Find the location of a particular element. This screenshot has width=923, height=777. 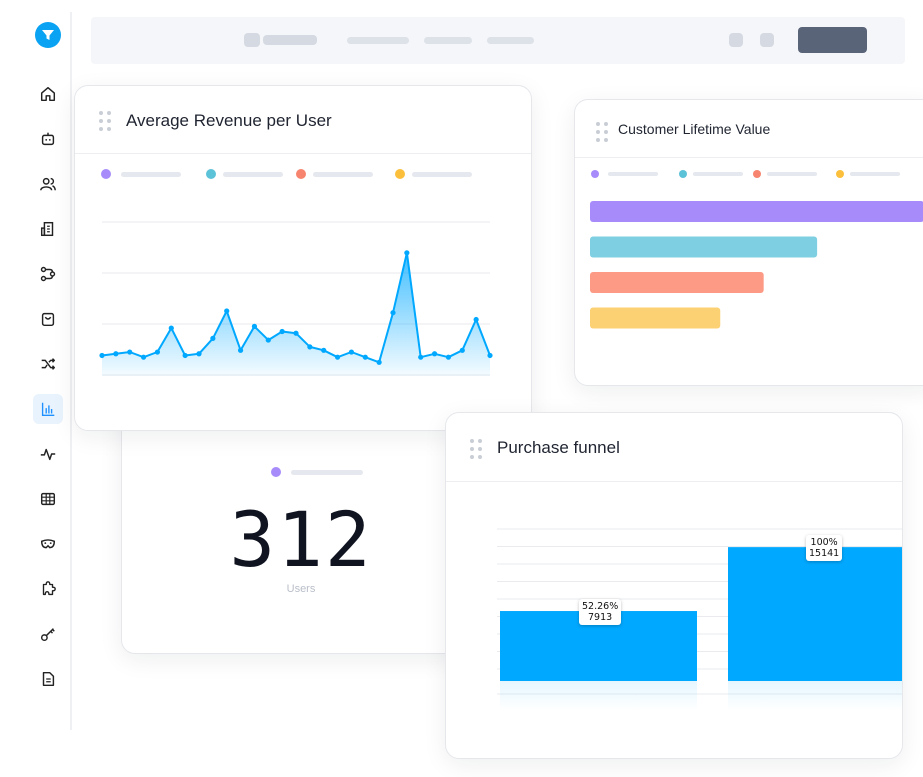

funnel-bar-label: 52.26% 7913 is located at coordinates (600, 612).